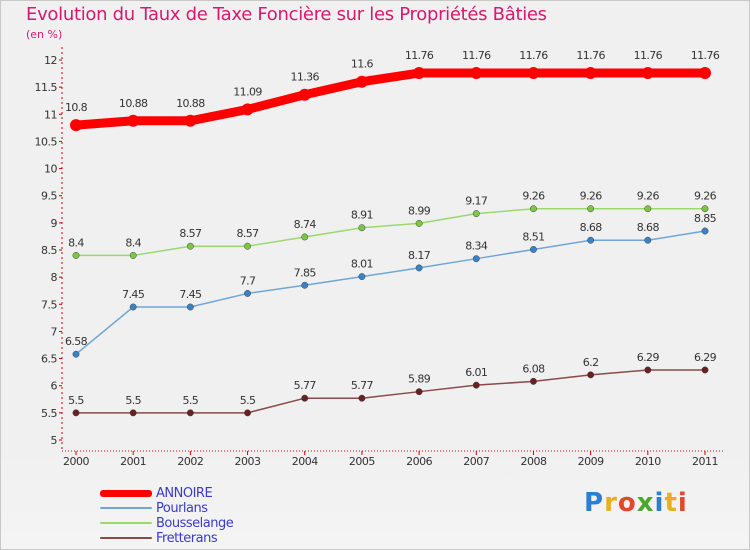 This screenshot has width=750, height=550. What do you see at coordinates (49, 359) in the screenshot?
I see `y-tick-label: 6.5` at bounding box center [49, 359].